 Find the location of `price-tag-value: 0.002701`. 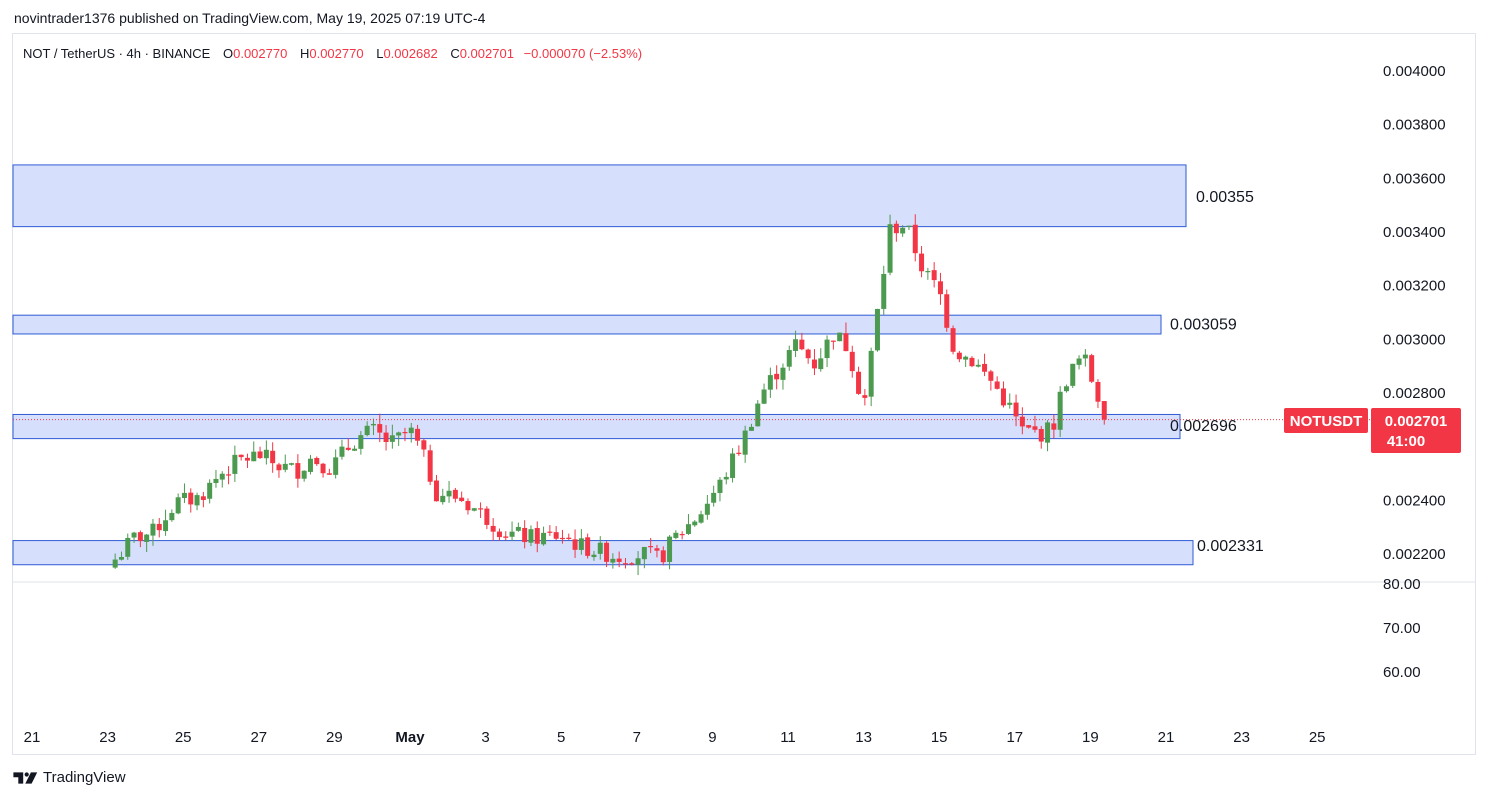

price-tag-value: 0.002701 is located at coordinates (1416, 421).